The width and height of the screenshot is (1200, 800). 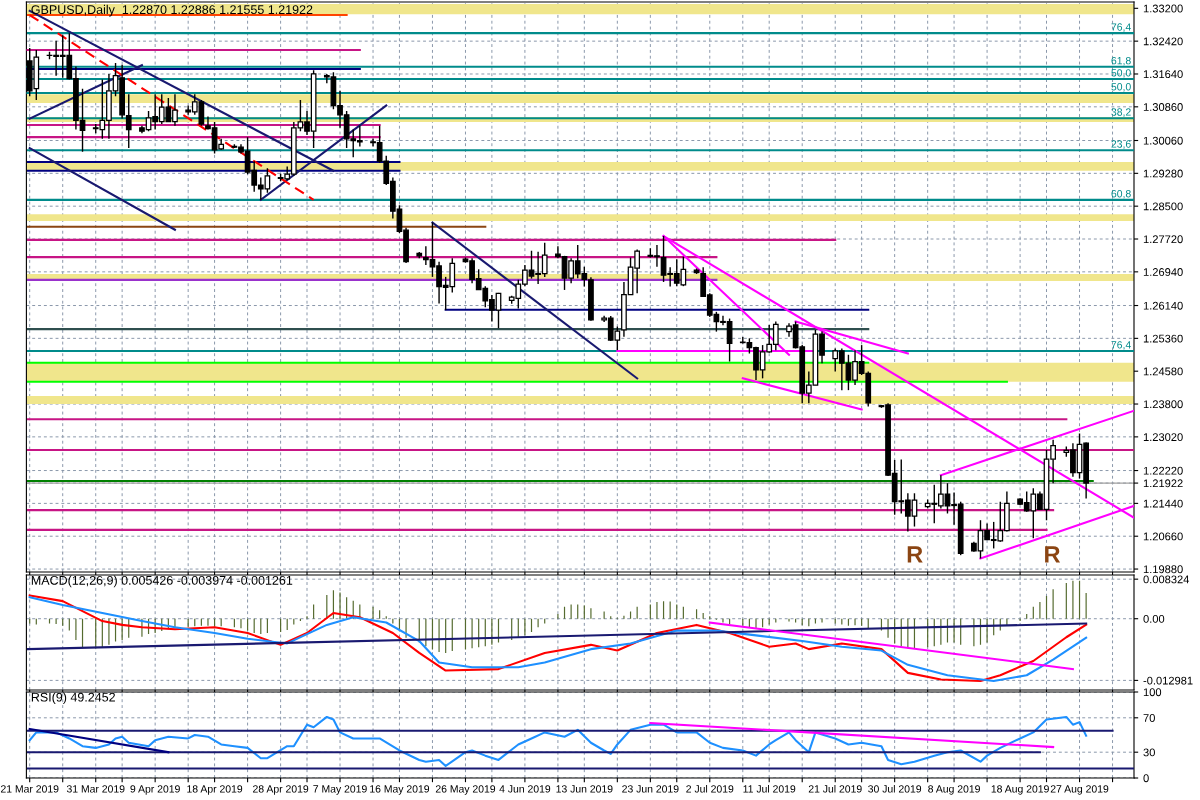 What do you see at coordinates (1149, 718) in the screenshot?
I see `y-tick-label: 70` at bounding box center [1149, 718].